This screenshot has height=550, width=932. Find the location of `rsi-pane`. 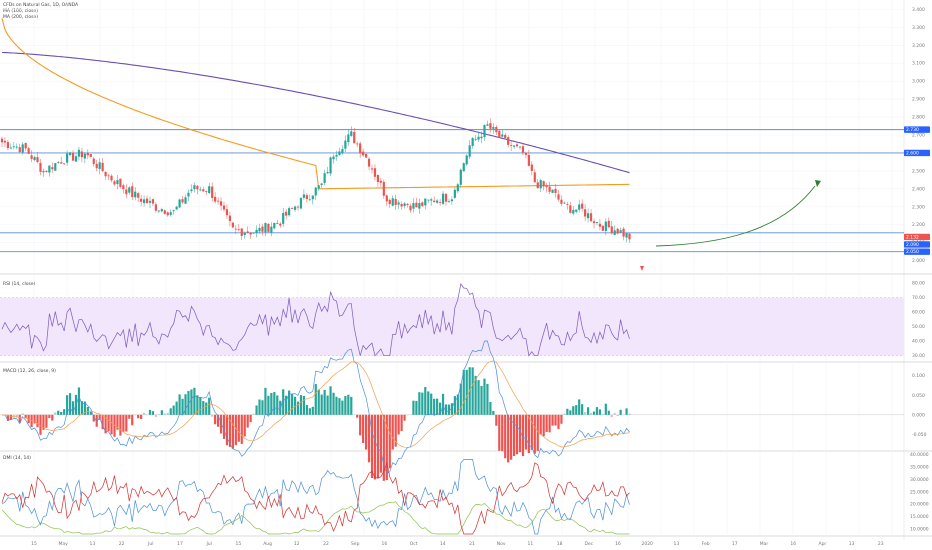

rsi-pane is located at coordinates (452, 320).